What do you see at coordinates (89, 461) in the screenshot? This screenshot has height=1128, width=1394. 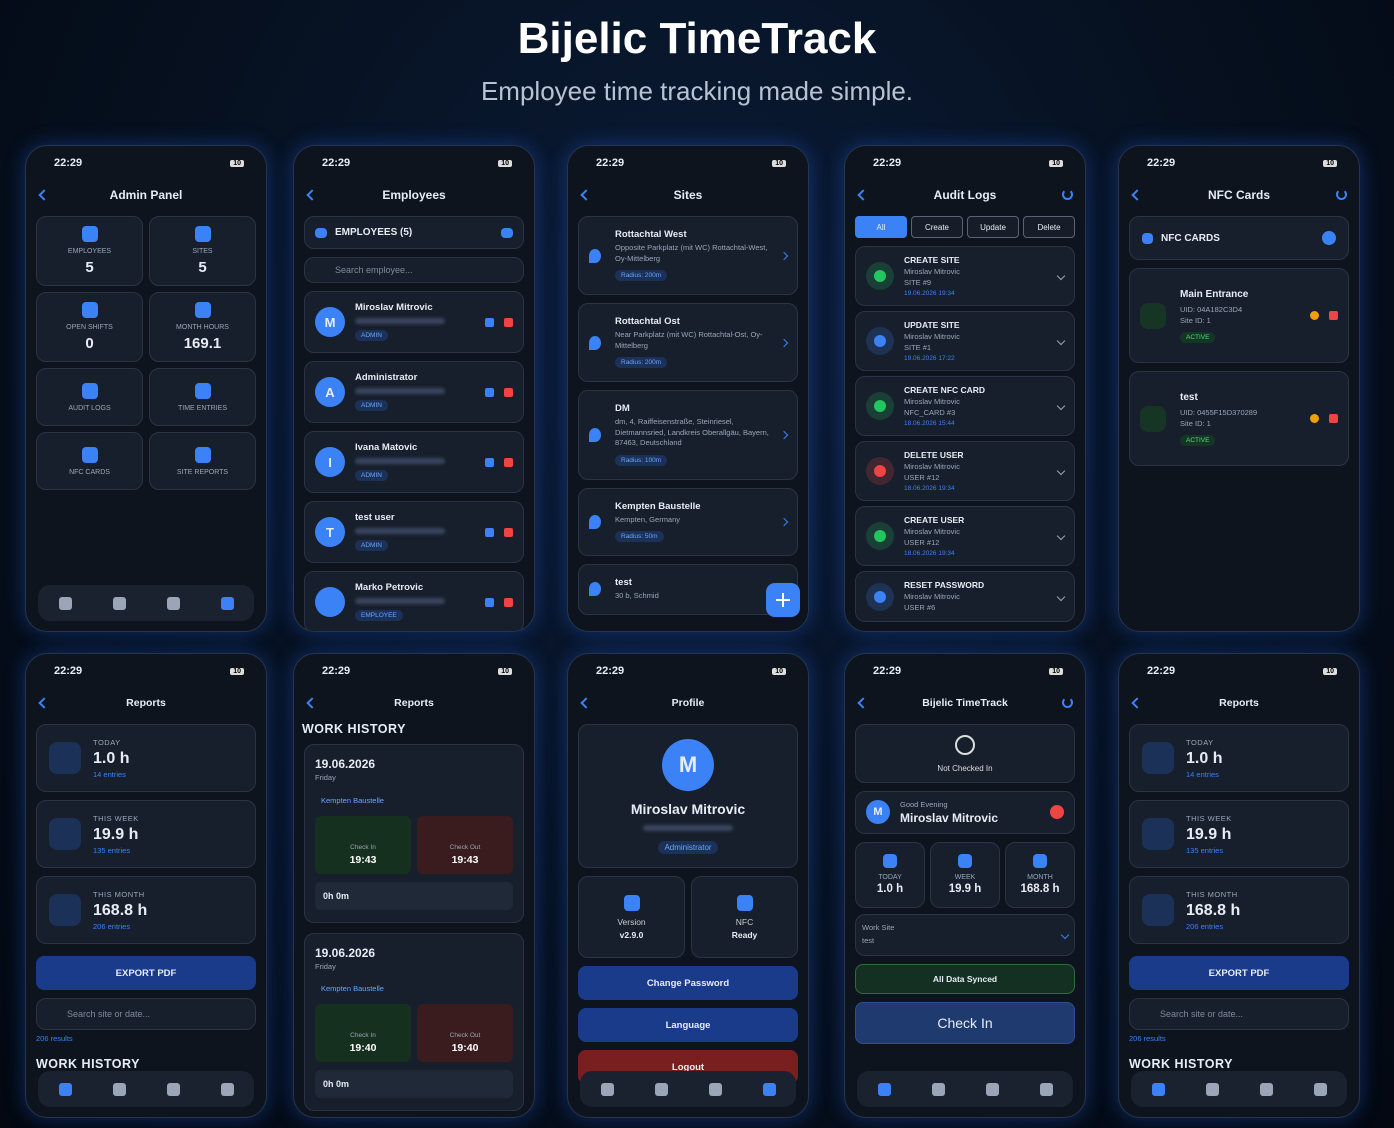 I see `card: NFC CARDS` at bounding box center [89, 461].